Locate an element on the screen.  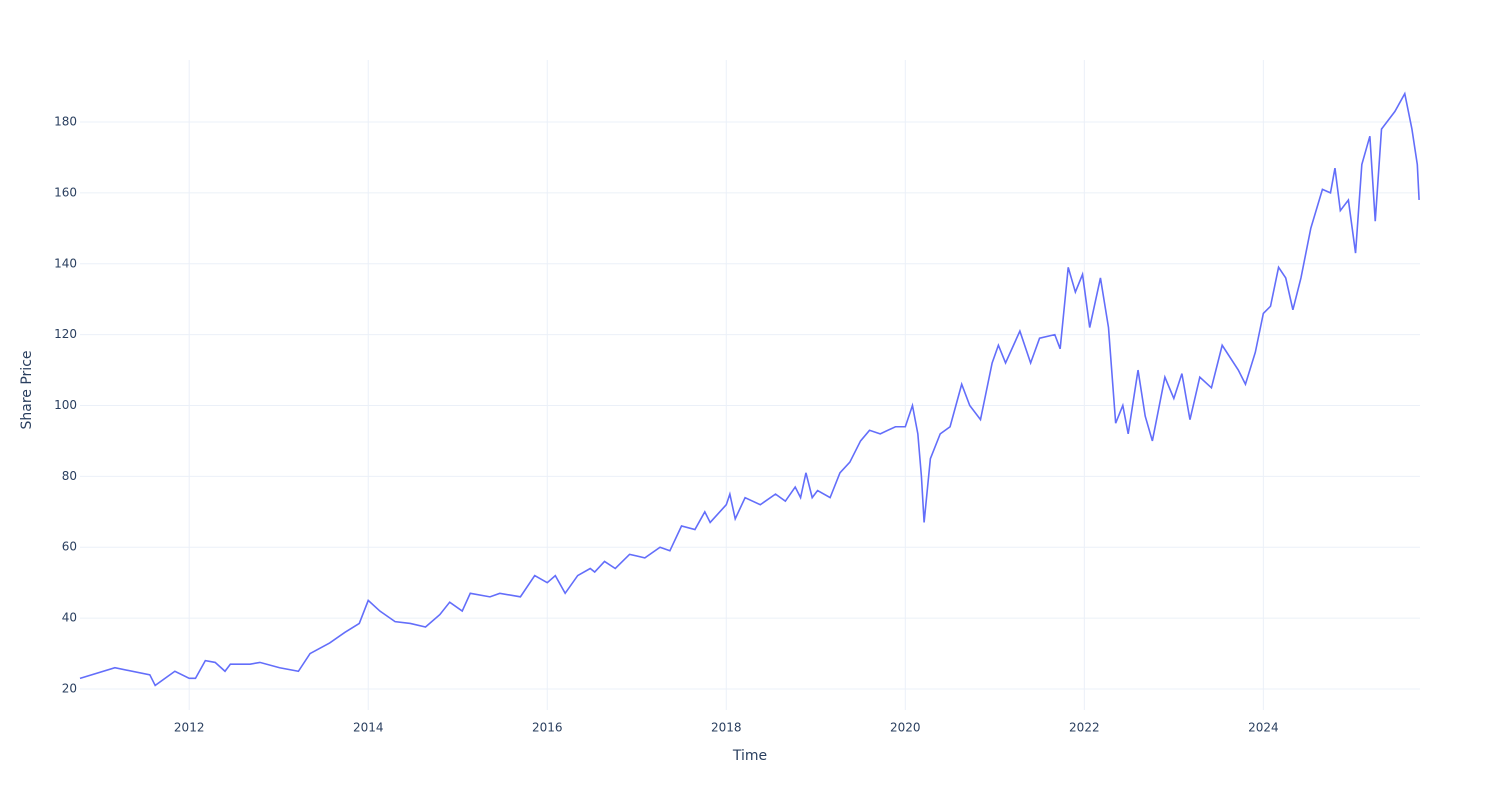
x-tick-label: 2020 is located at coordinates (905, 728).